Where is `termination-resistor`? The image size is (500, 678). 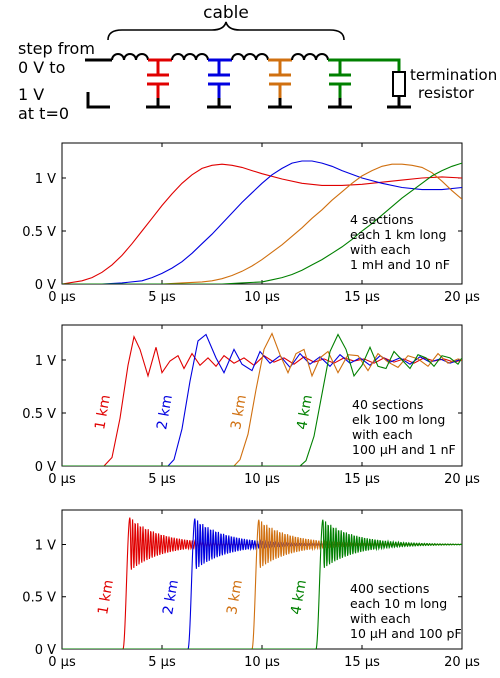
termination-resistor is located at coordinates (399, 90).